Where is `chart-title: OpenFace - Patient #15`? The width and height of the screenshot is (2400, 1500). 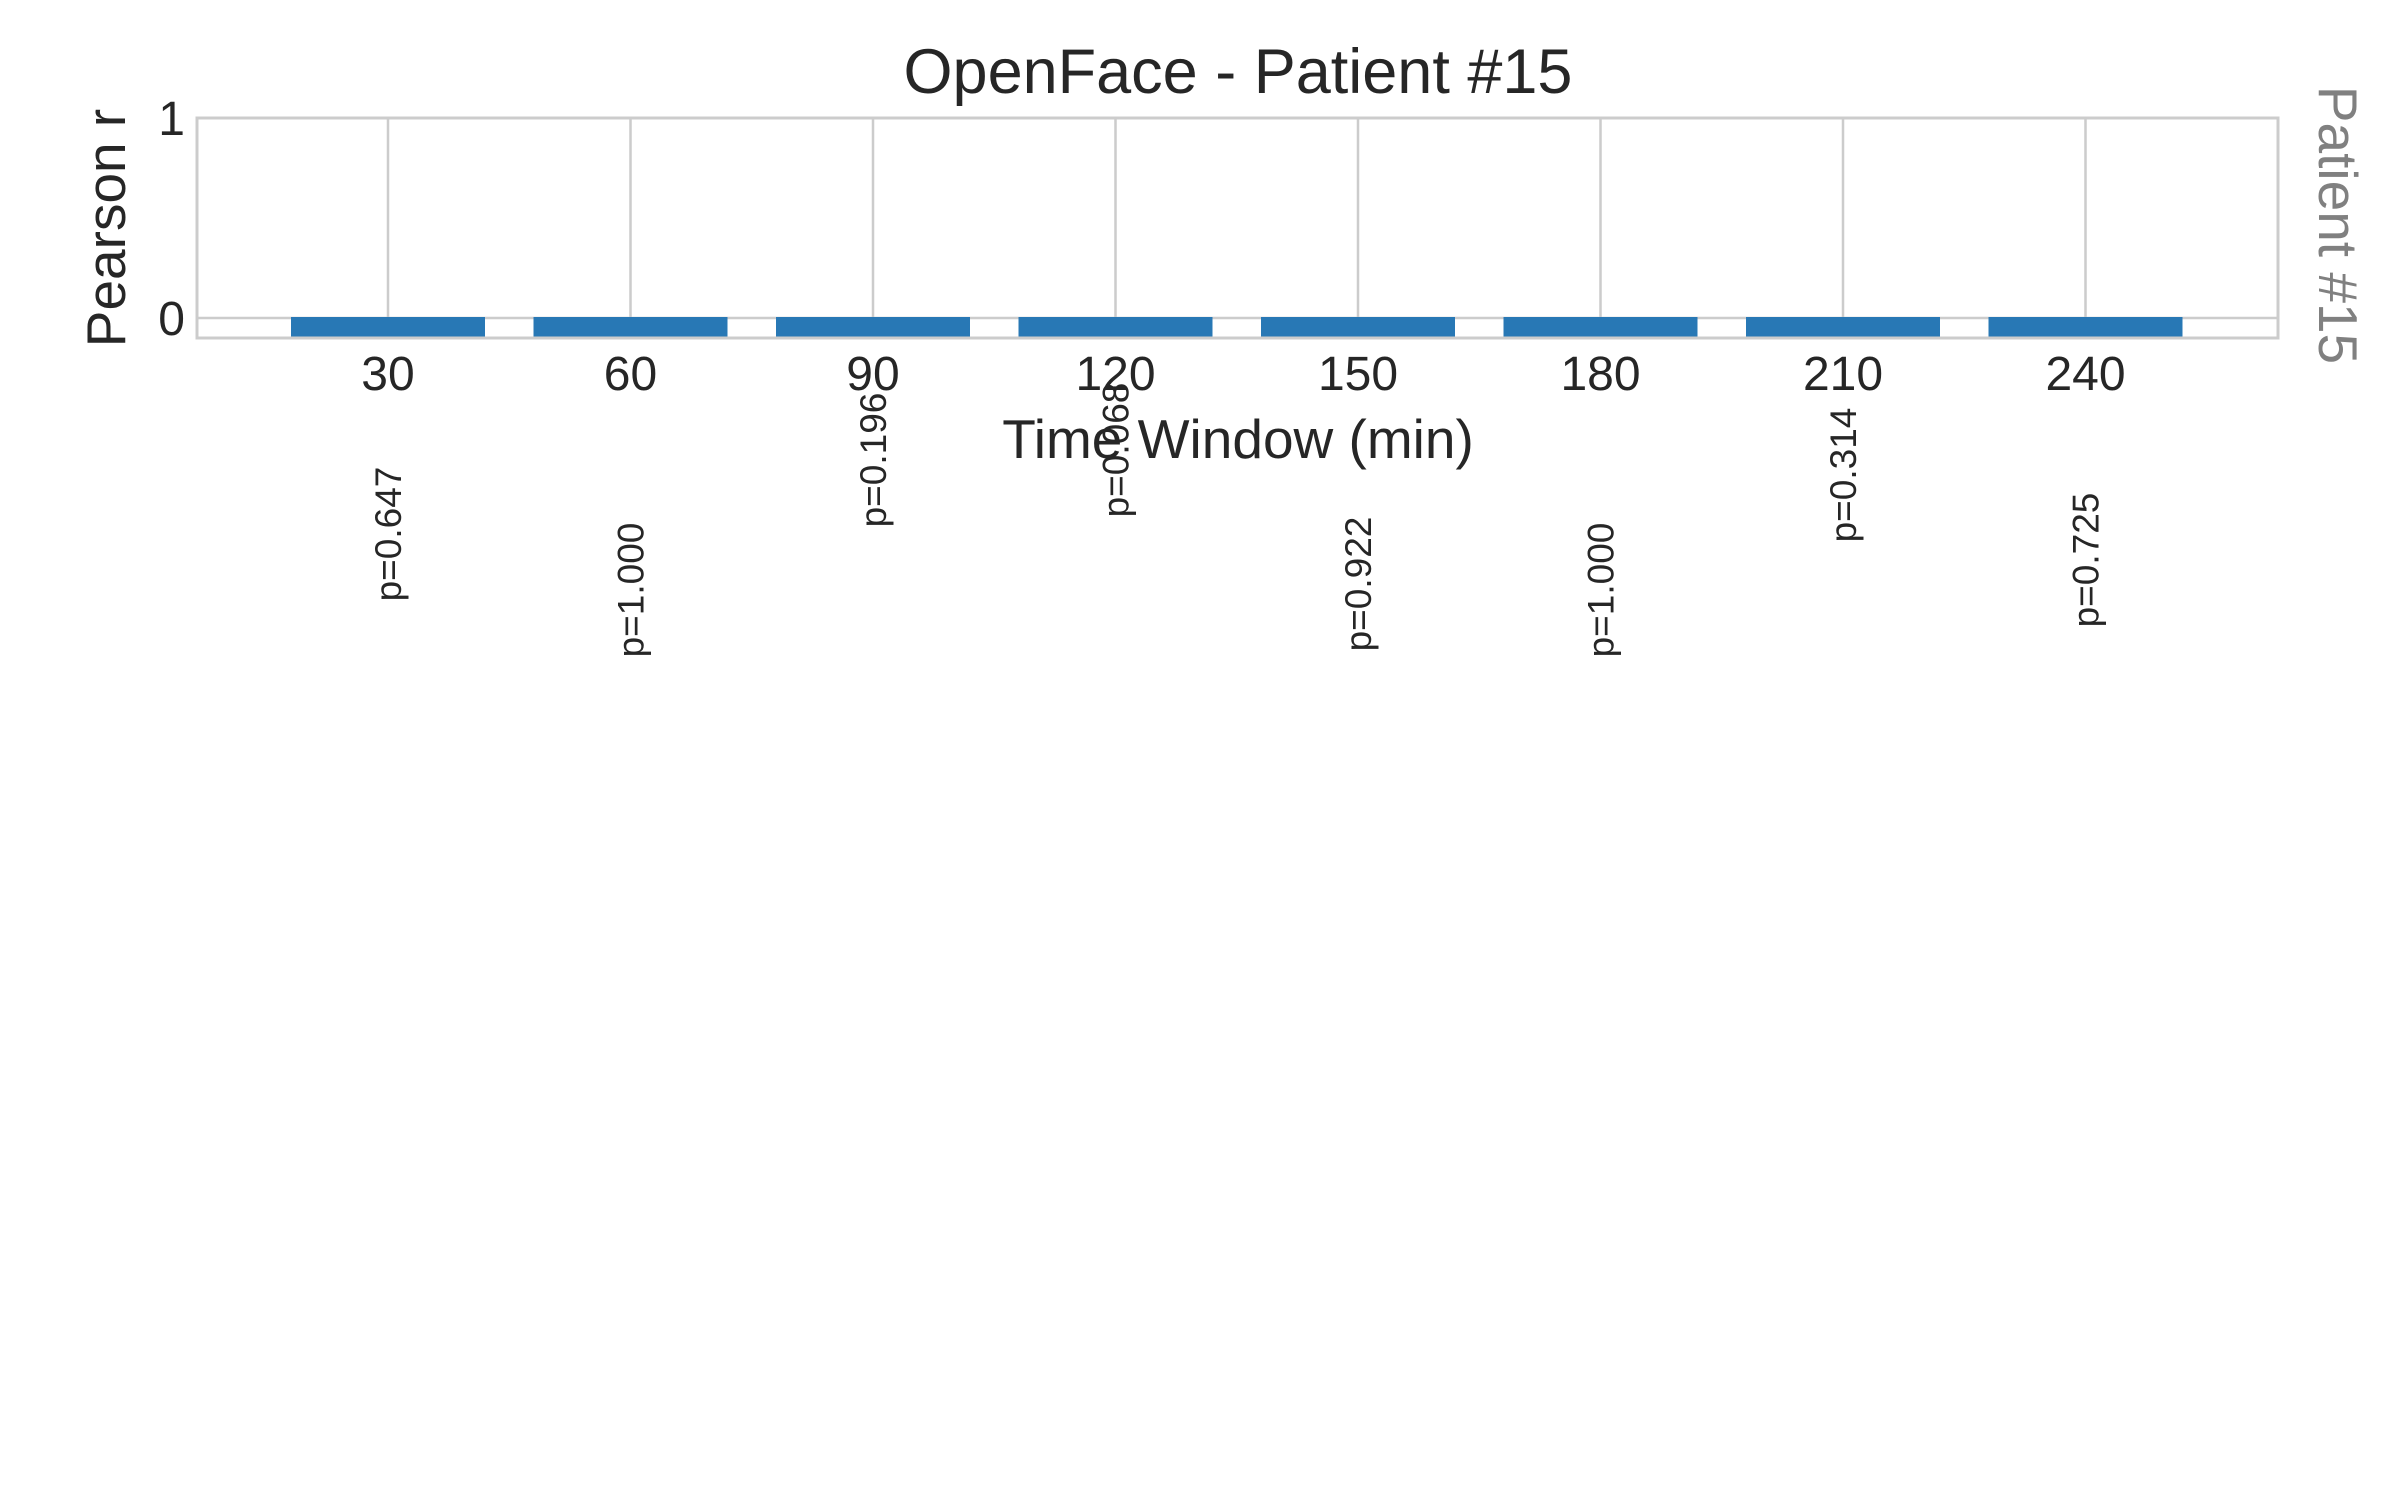 chart-title: OpenFace - Patient #15 is located at coordinates (1238, 72).